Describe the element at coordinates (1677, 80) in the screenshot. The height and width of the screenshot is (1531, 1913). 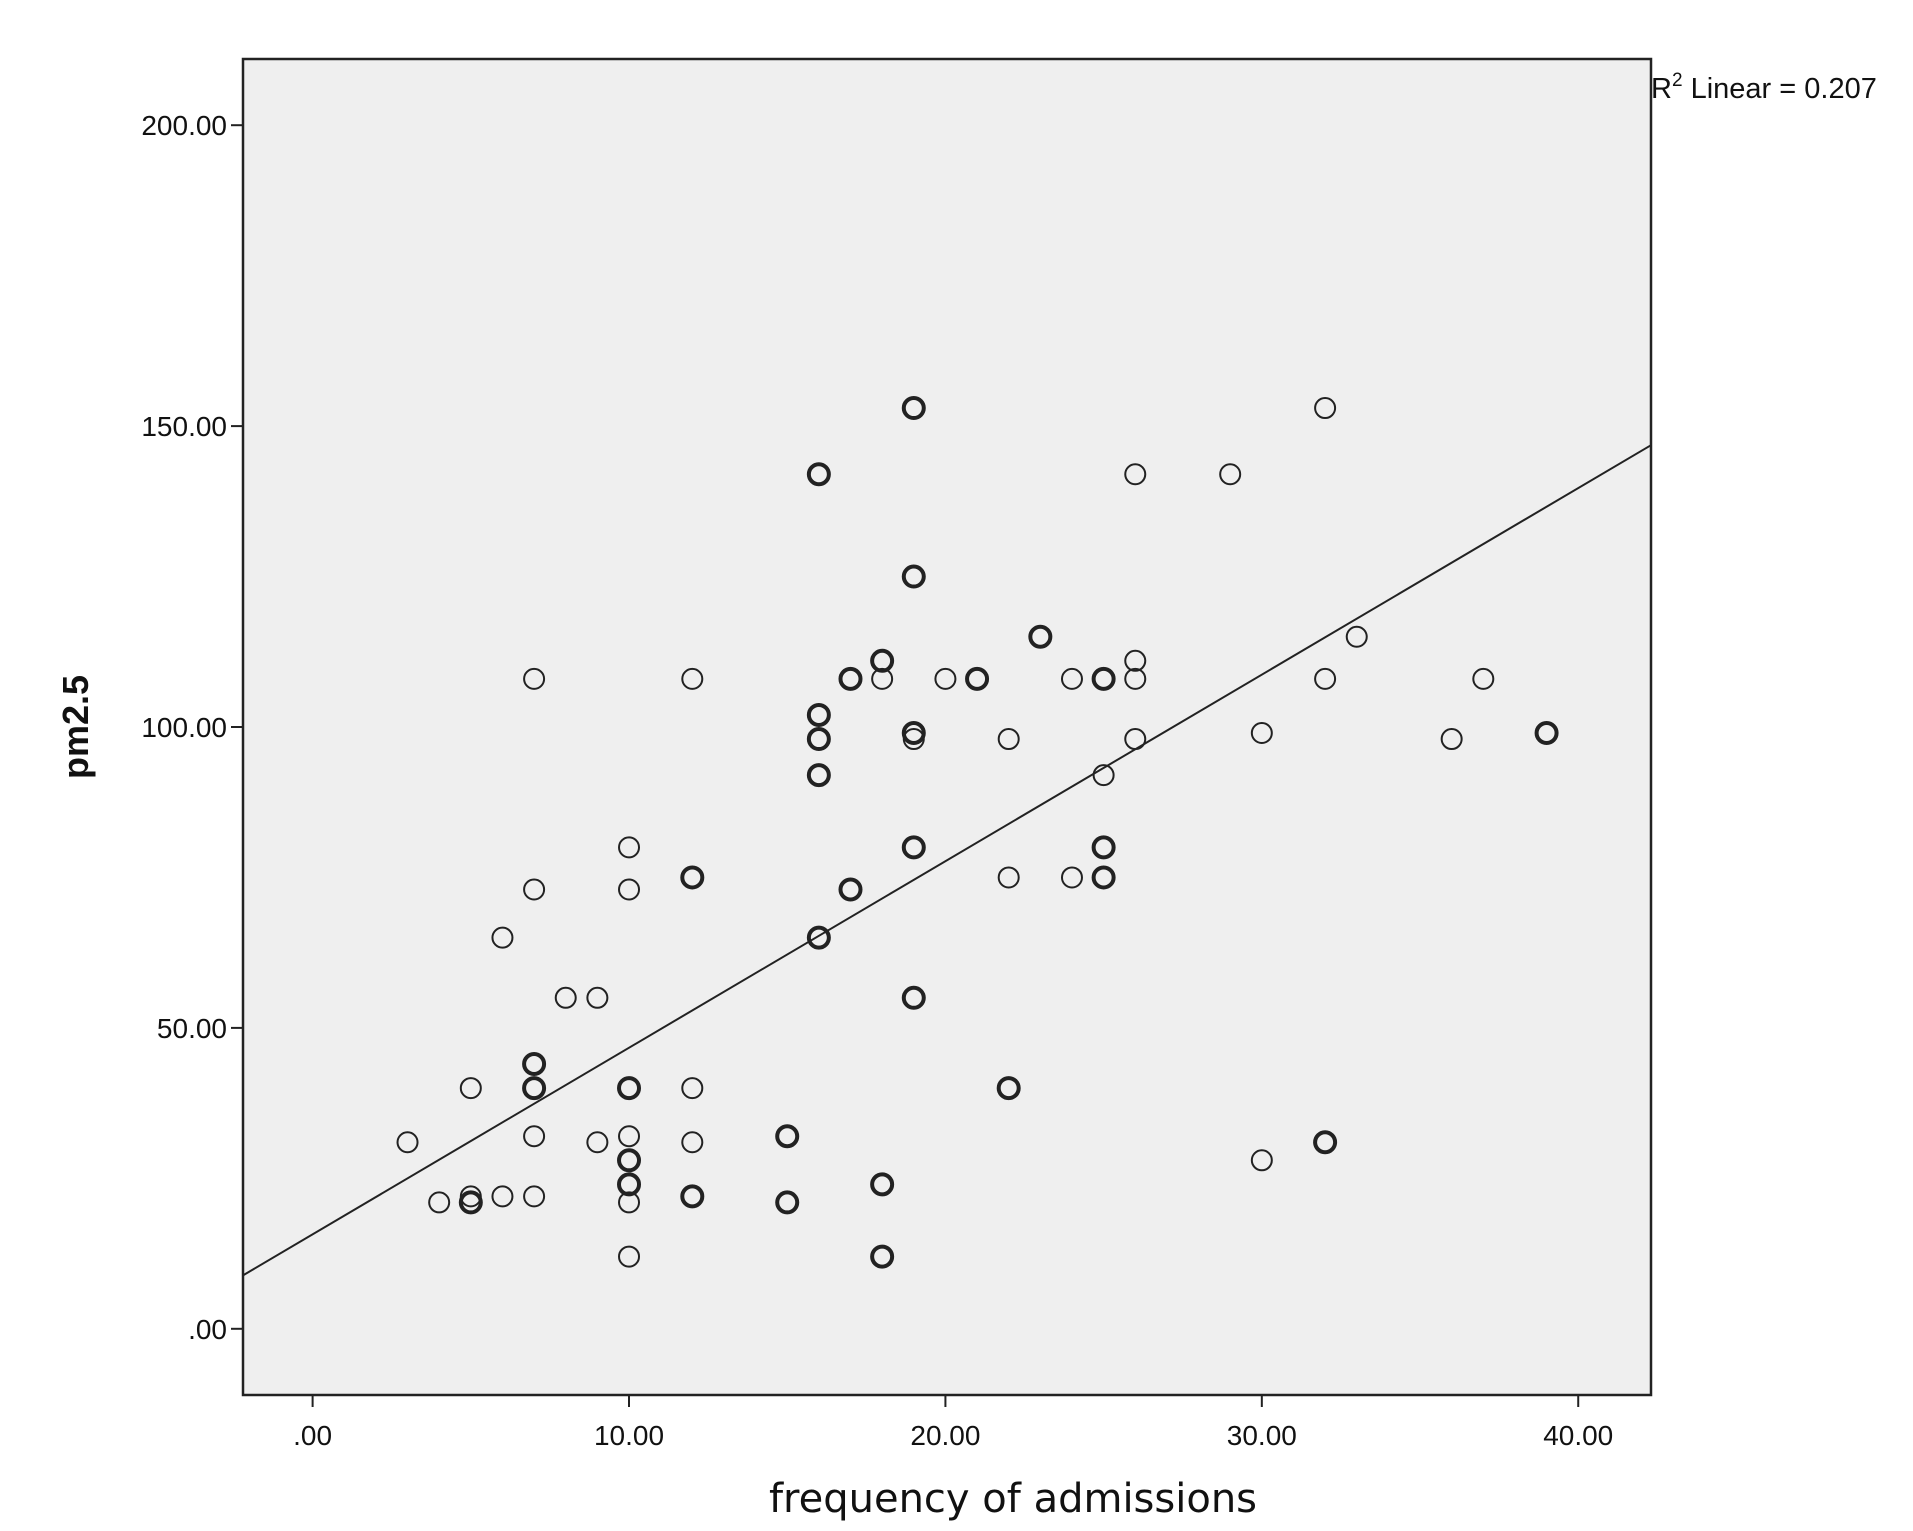
I see `r2-superscript: 2` at that location.